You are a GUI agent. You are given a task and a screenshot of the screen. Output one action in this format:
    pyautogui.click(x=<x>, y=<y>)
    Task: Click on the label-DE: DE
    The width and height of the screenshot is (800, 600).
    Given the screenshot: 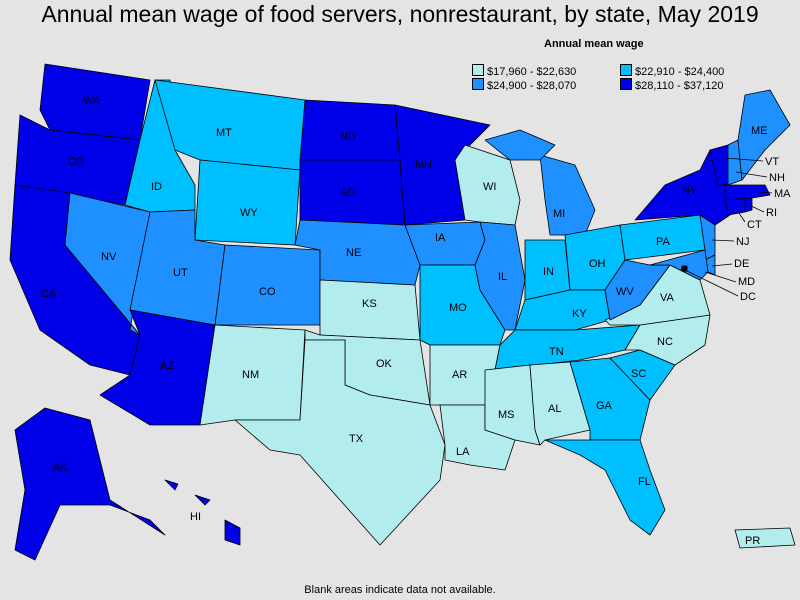 What is the action you would take?
    pyautogui.click(x=741, y=264)
    